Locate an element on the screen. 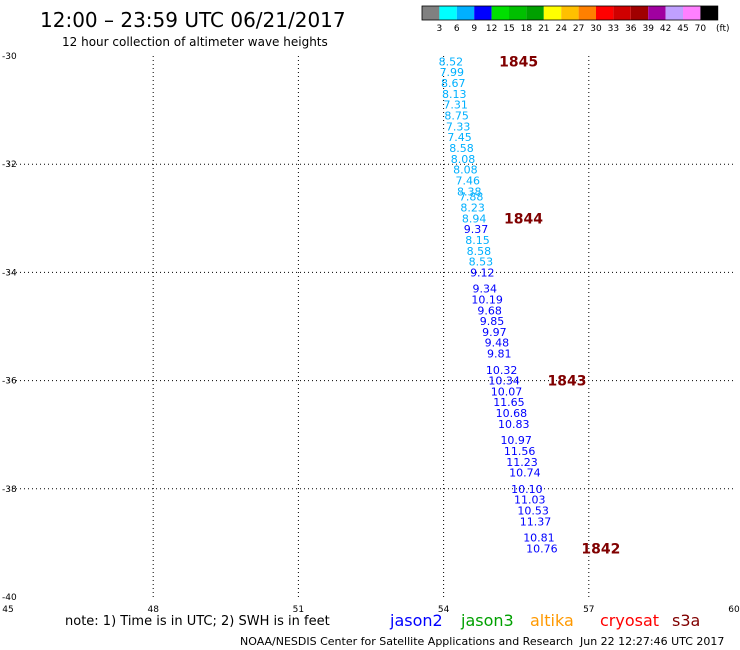  wave-height-value: 10.34 is located at coordinates (504, 381).